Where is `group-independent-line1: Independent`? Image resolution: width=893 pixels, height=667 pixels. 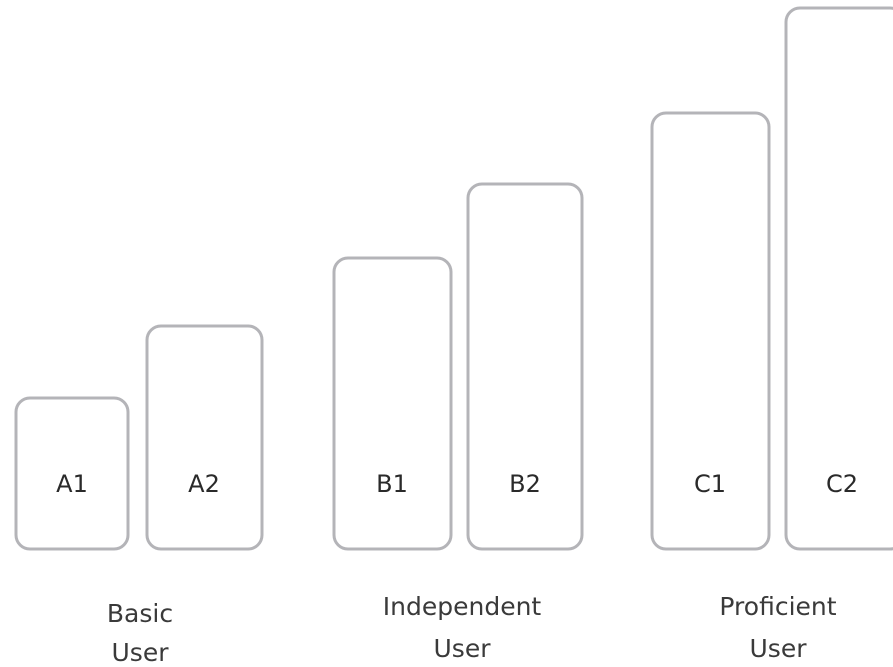
group-independent-line1: Independent is located at coordinates (462, 606).